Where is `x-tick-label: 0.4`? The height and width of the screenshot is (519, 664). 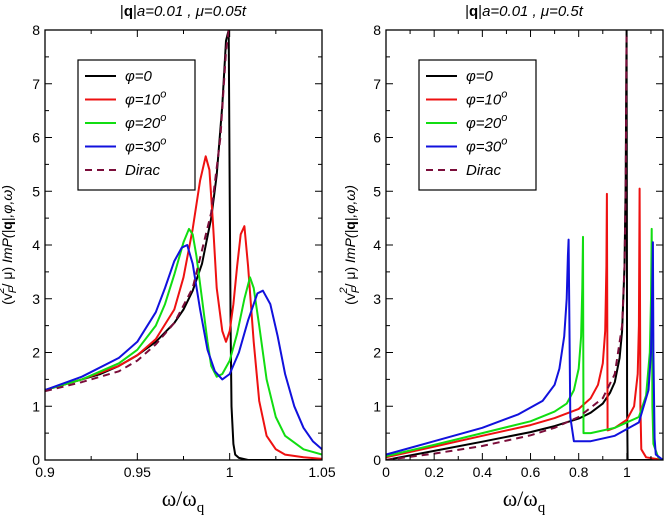 x-tick-label: 0.4 is located at coordinates (483, 472).